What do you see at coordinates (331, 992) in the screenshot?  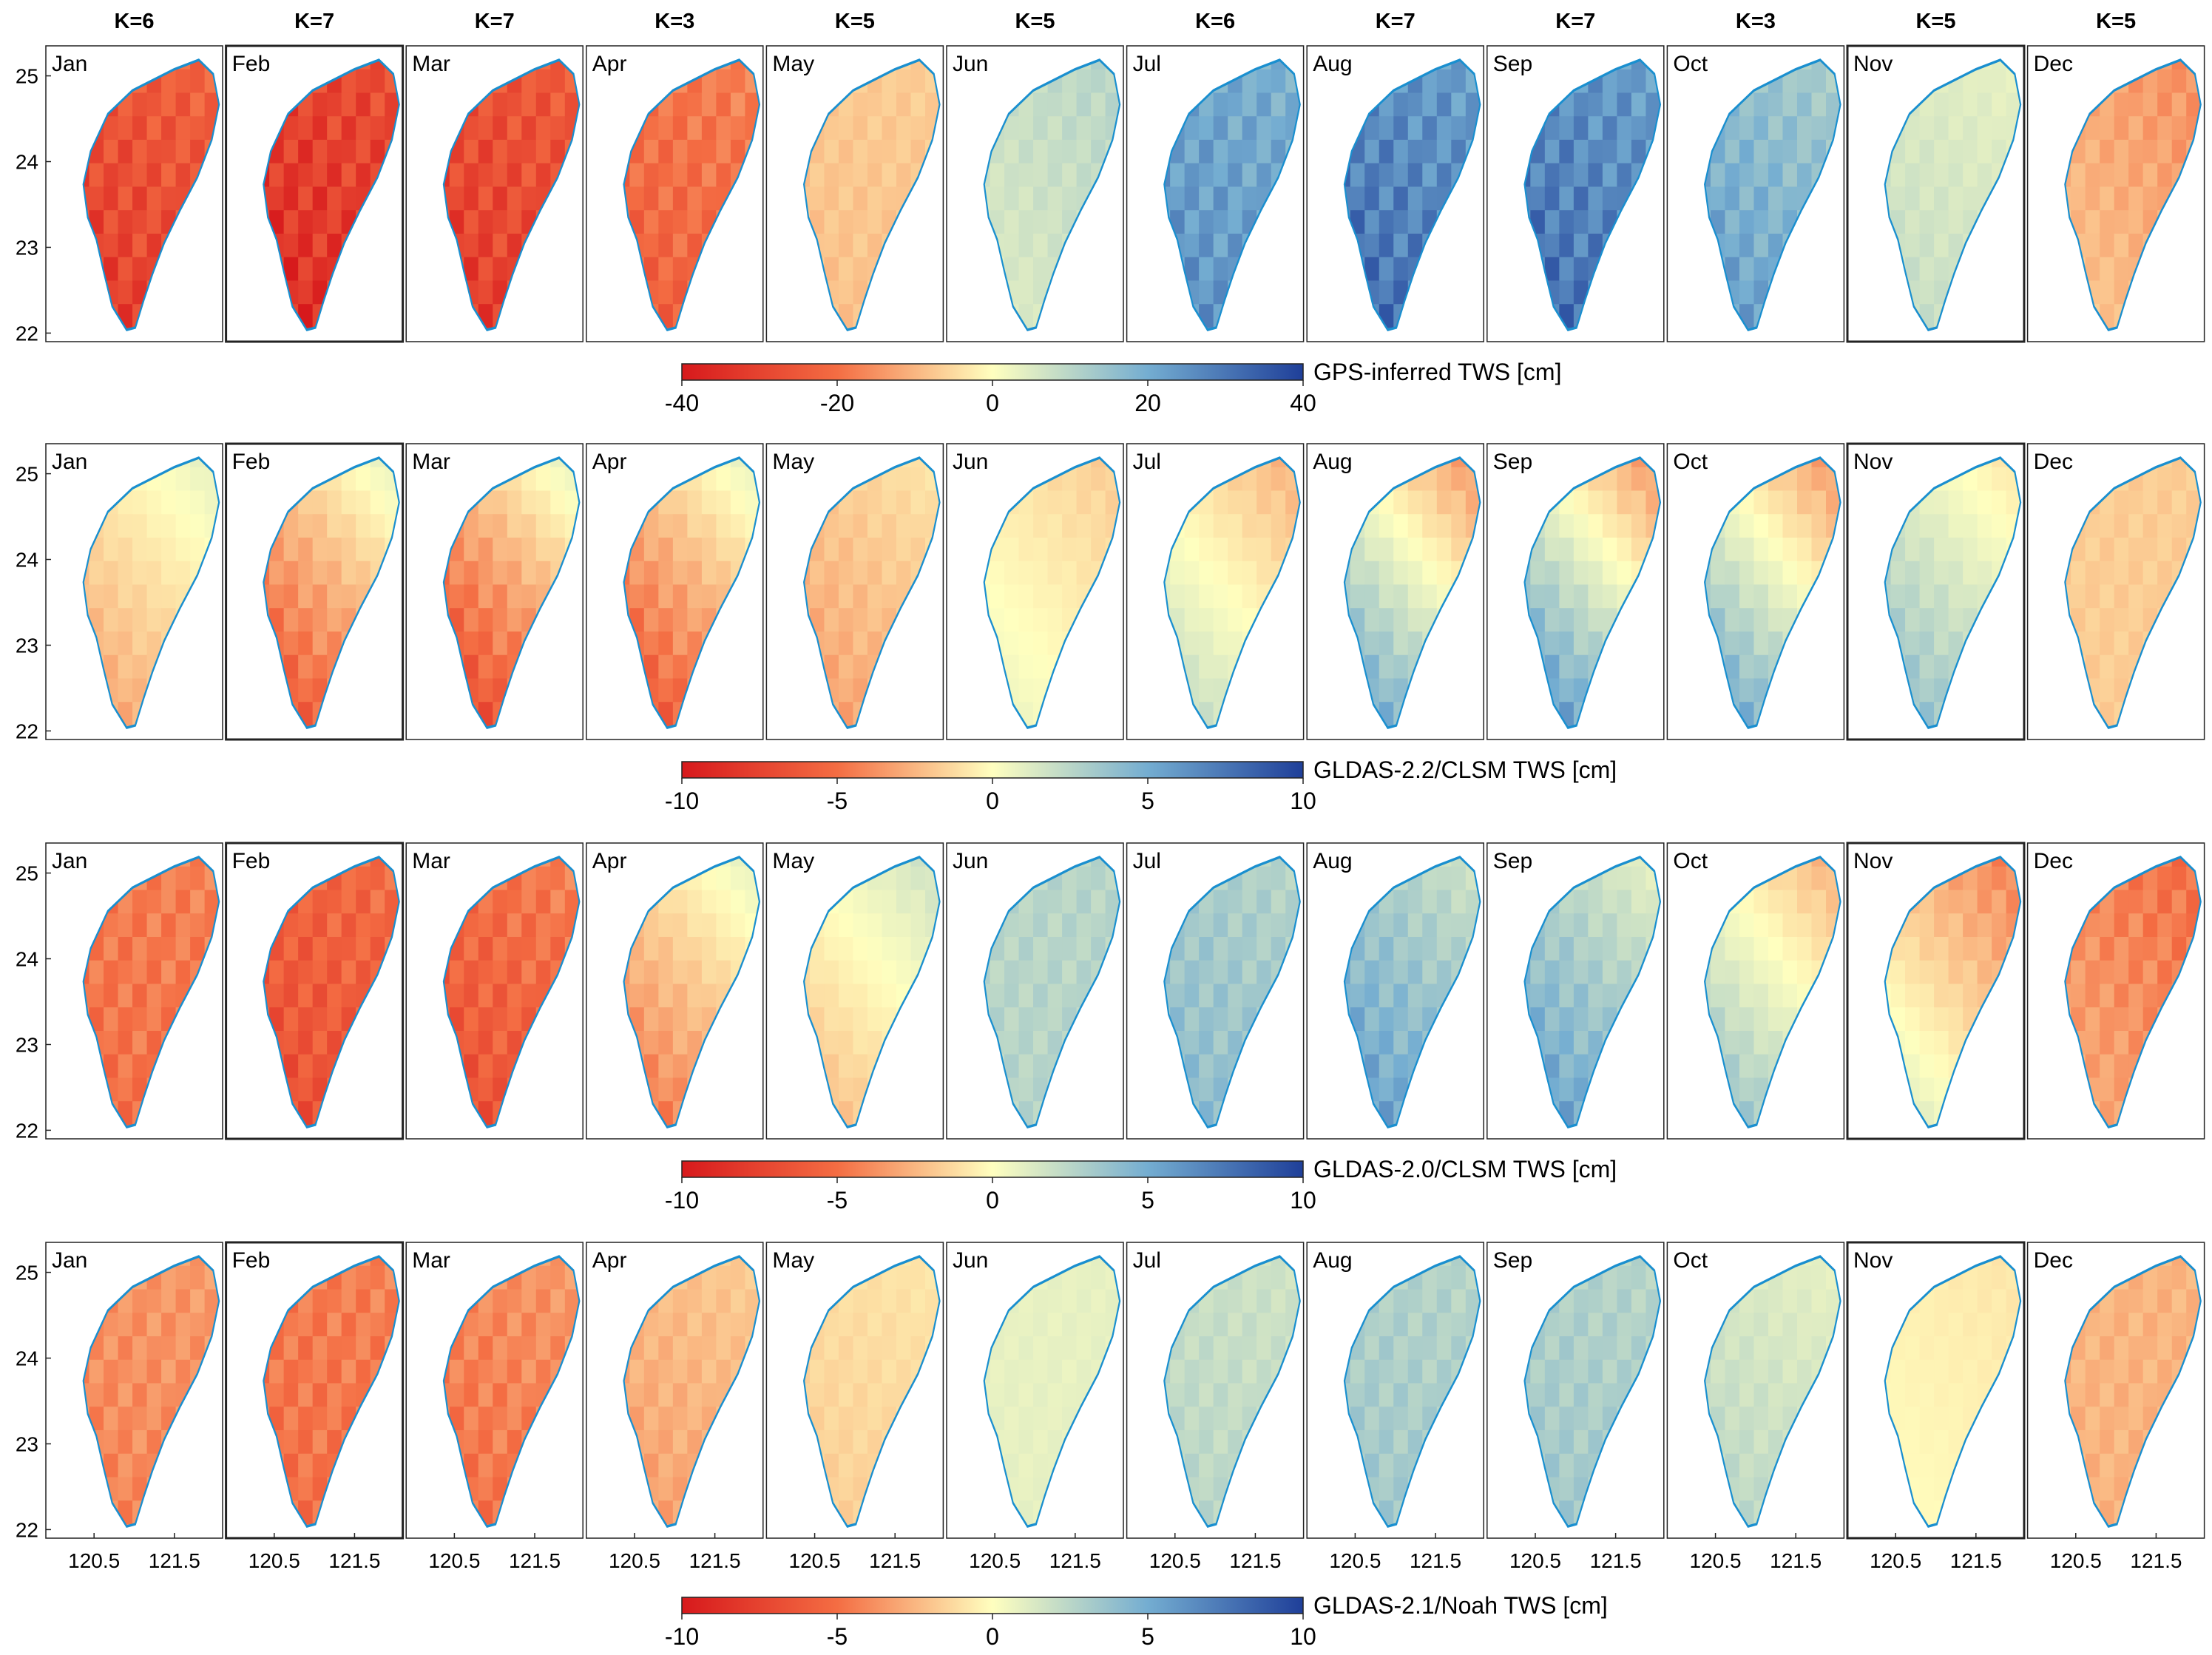 I see `tws-field` at bounding box center [331, 992].